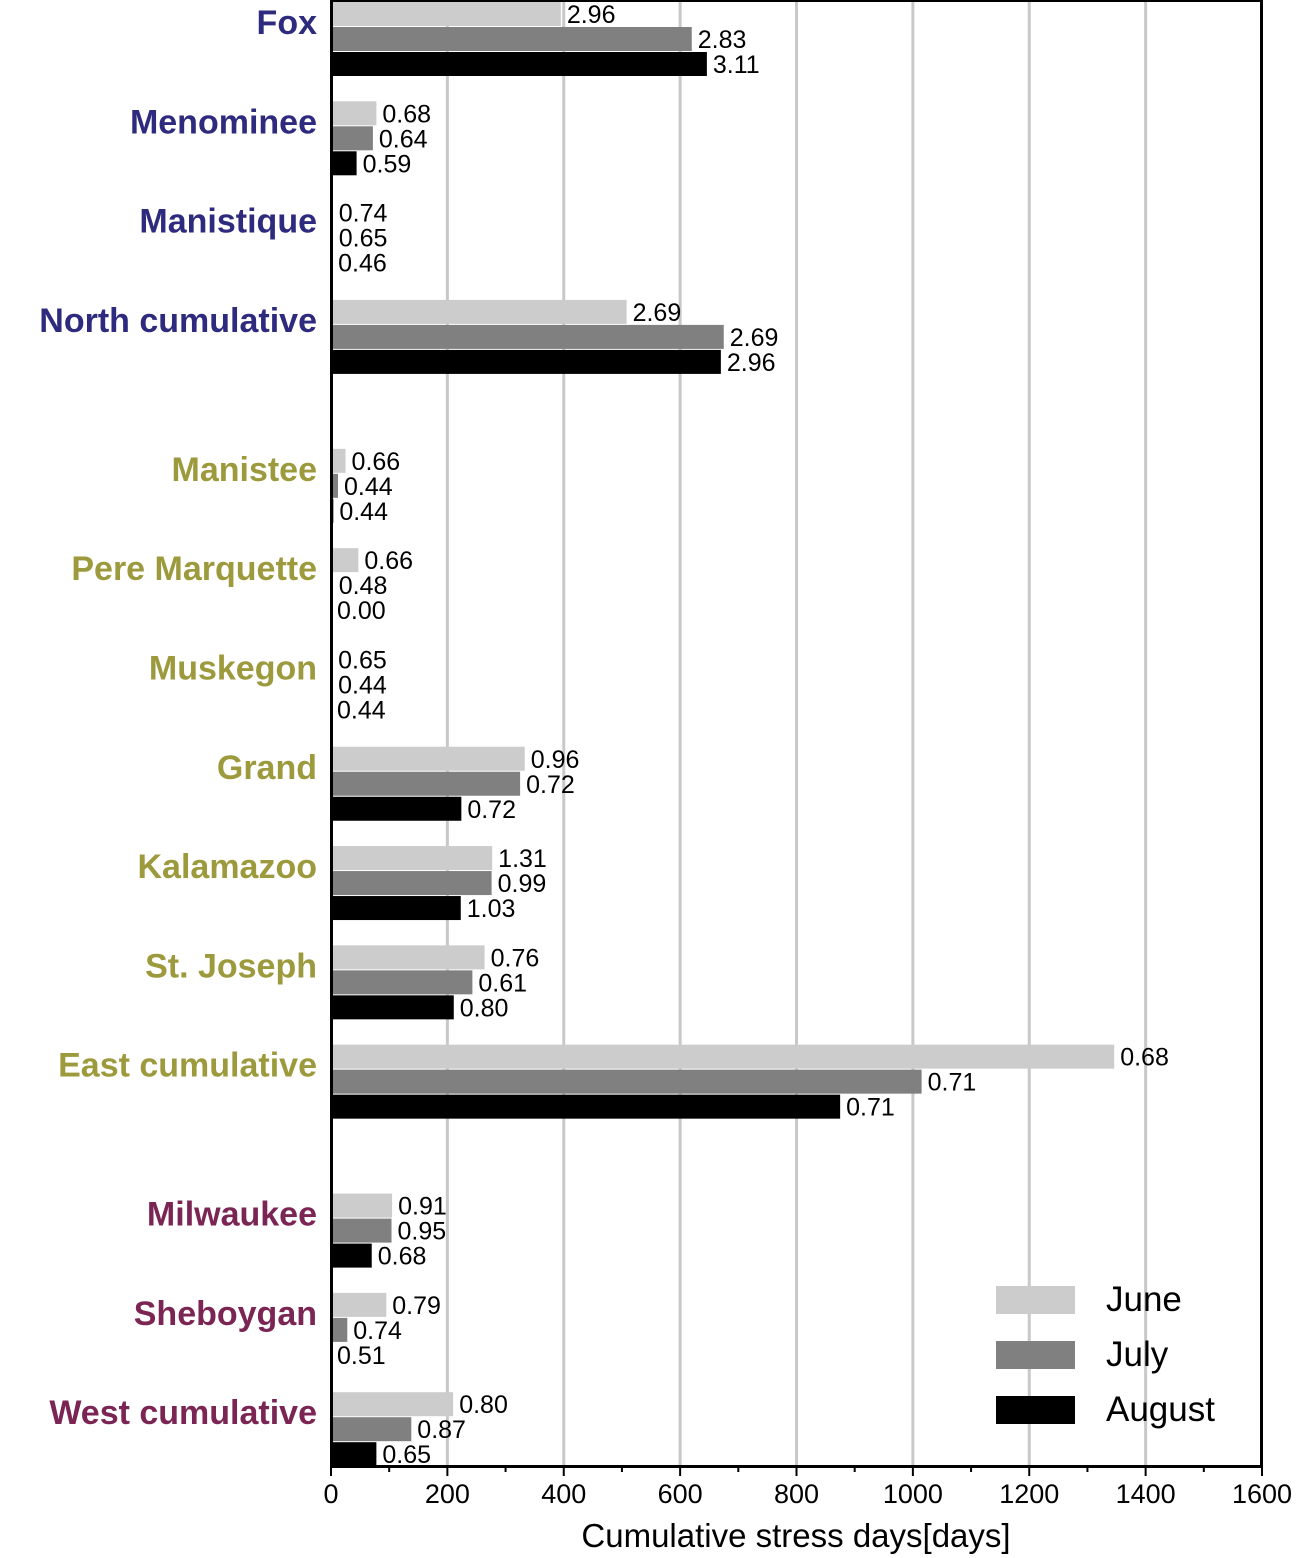  What do you see at coordinates (722, 40) in the screenshot?
I see `bar-value-label: 2.83` at bounding box center [722, 40].